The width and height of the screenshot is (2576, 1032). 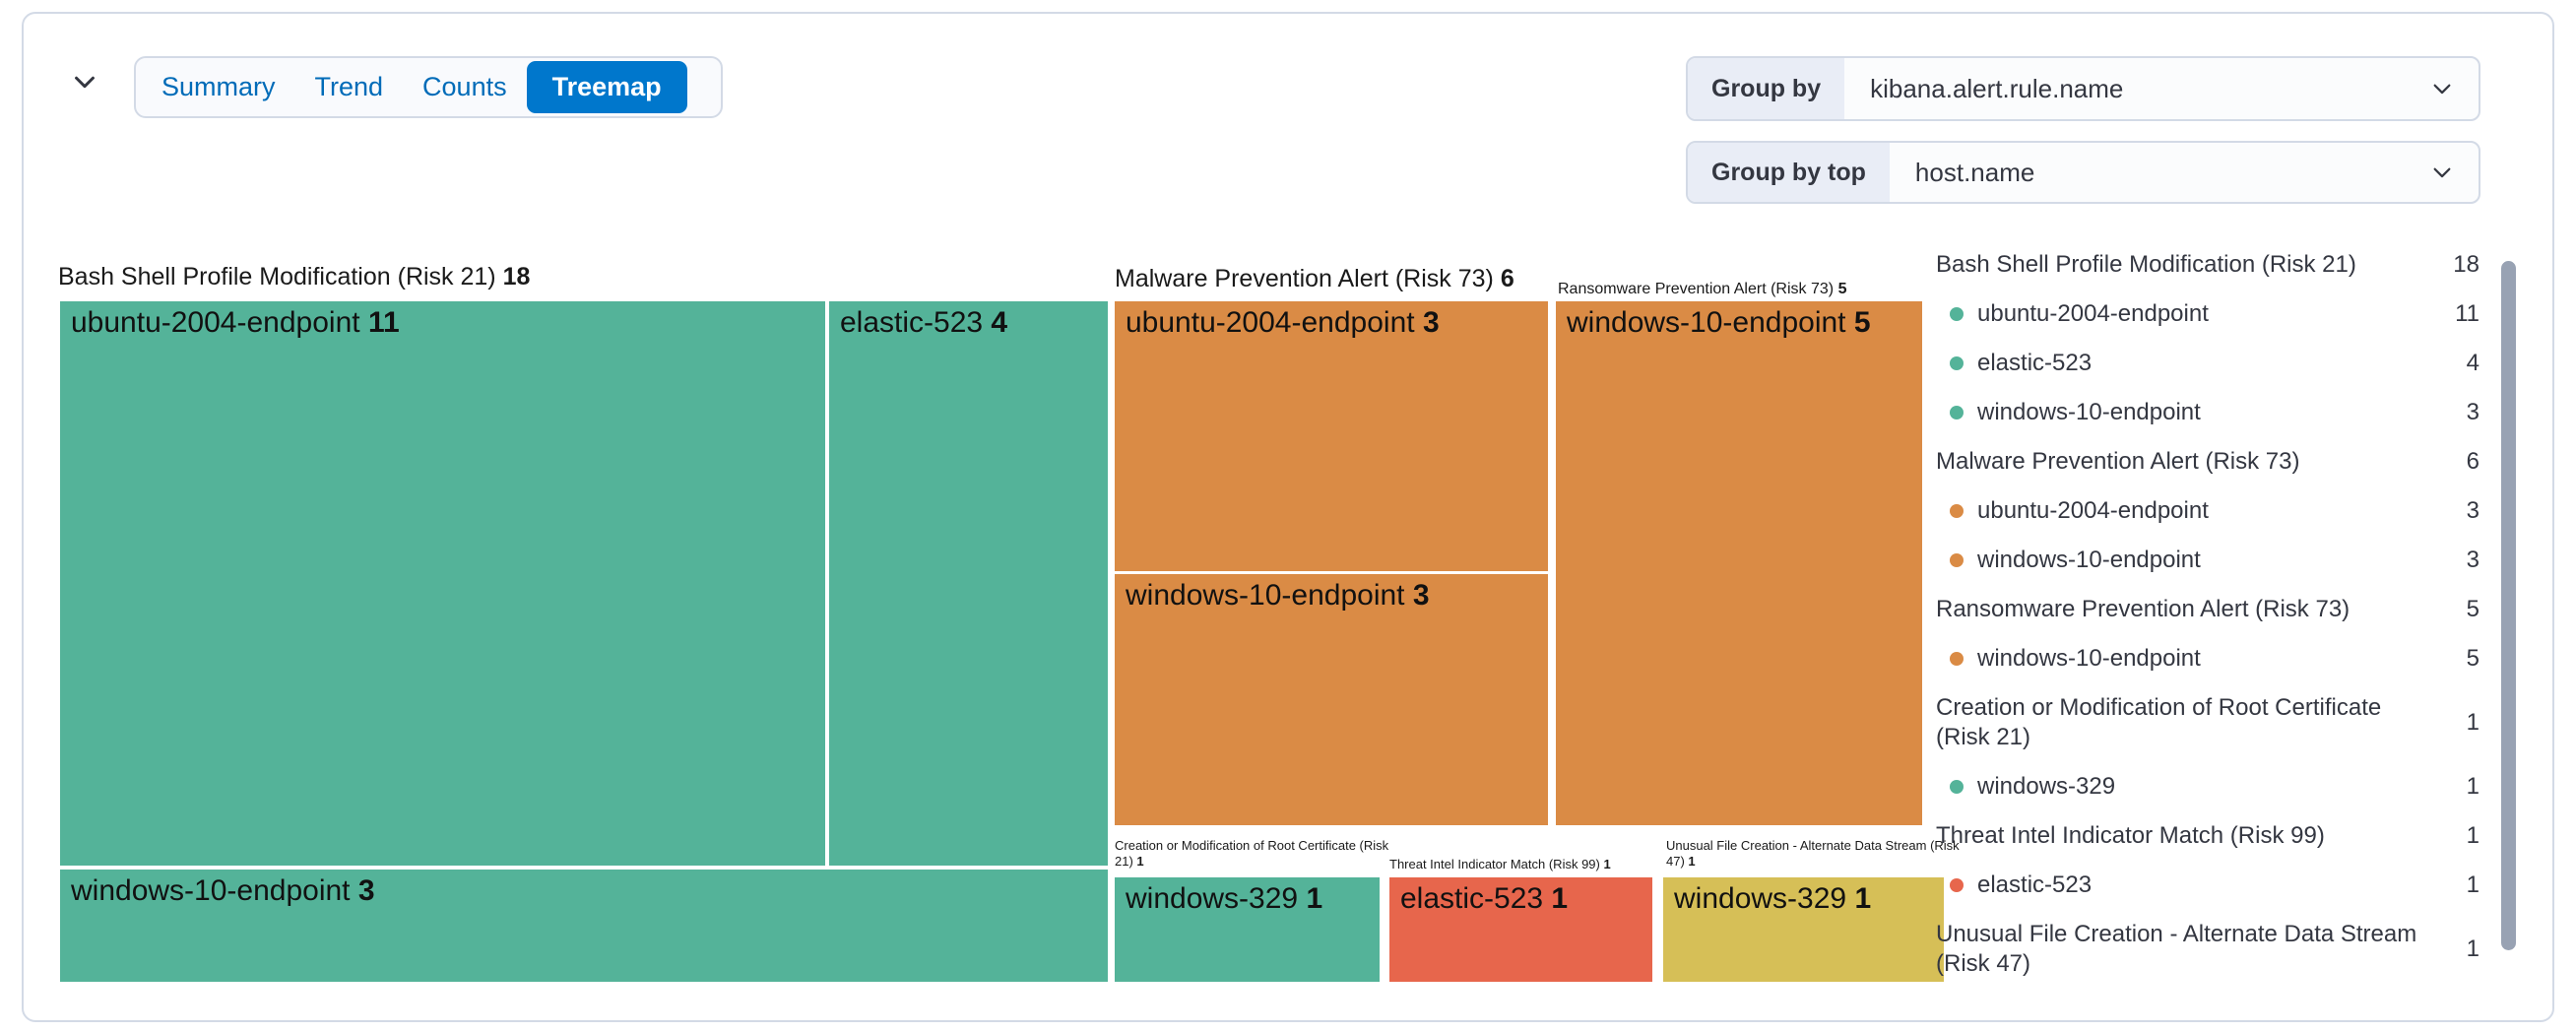 I want to click on group-by-top-select: Group by top host.name, so click(x=2083, y=172).